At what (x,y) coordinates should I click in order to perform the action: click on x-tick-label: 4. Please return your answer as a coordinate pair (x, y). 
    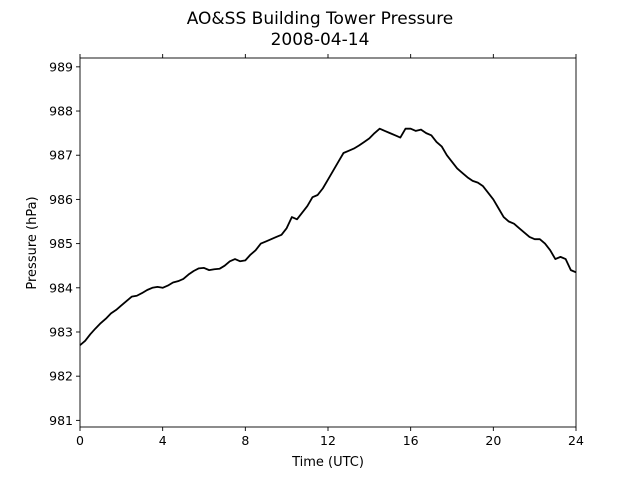
    Looking at the image, I should click on (163, 440).